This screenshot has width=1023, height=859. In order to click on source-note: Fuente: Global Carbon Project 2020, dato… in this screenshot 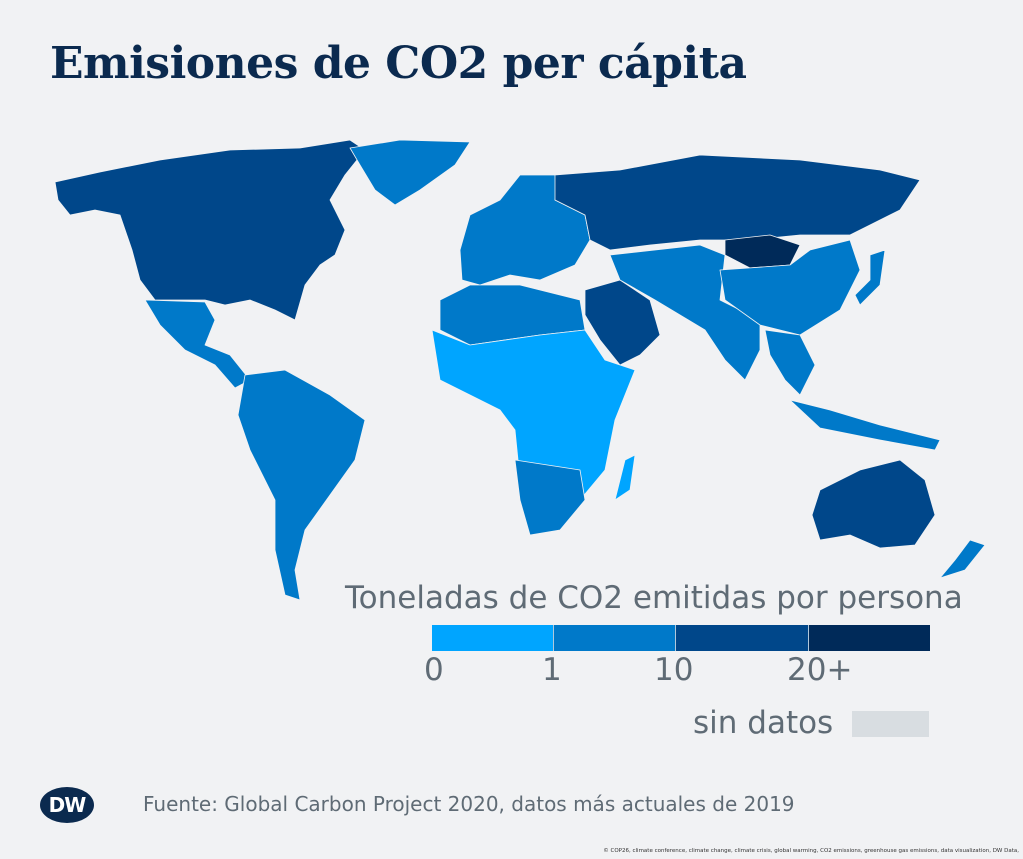, I will do `click(469, 804)`.